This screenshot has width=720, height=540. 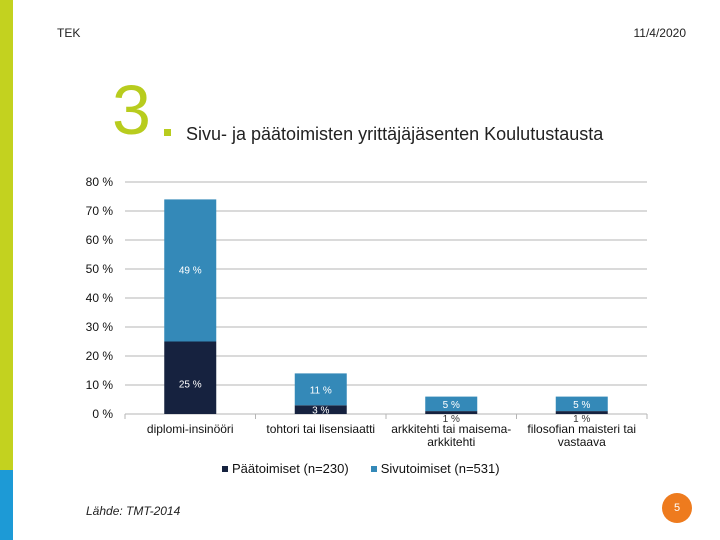 I want to click on data-label: 49 %, so click(x=190, y=270).